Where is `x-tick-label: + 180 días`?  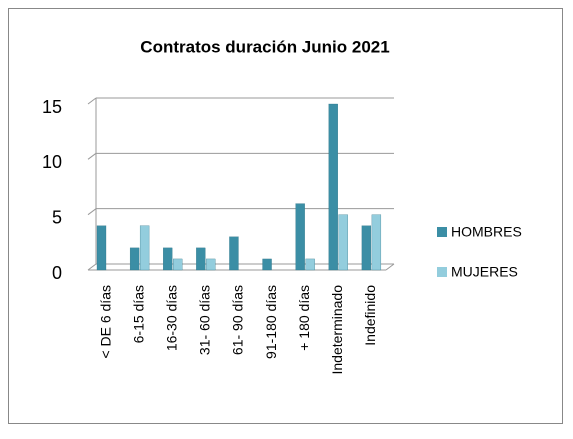 x-tick-label: + 180 días is located at coordinates (304, 318).